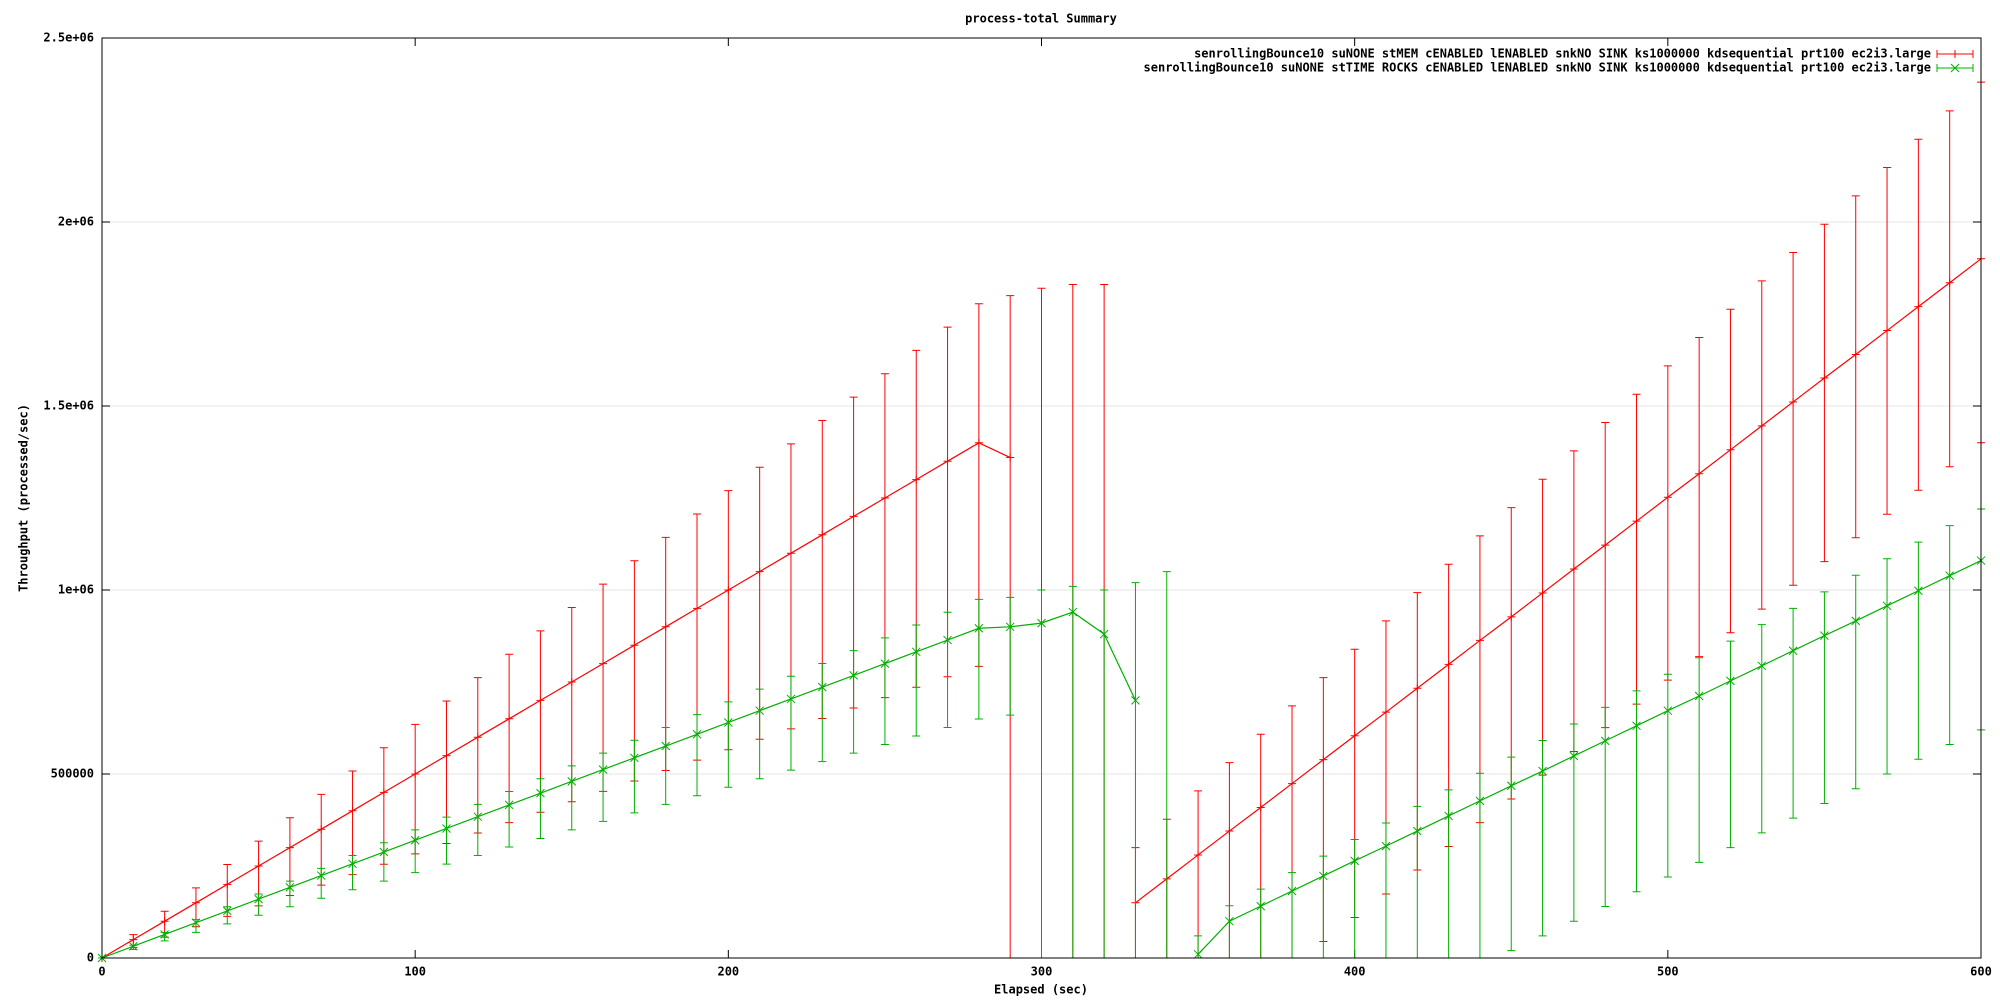 This screenshot has height=1000, width=2000. What do you see at coordinates (68, 38) in the screenshot?
I see `y-tick-label: 2.5e+06` at bounding box center [68, 38].